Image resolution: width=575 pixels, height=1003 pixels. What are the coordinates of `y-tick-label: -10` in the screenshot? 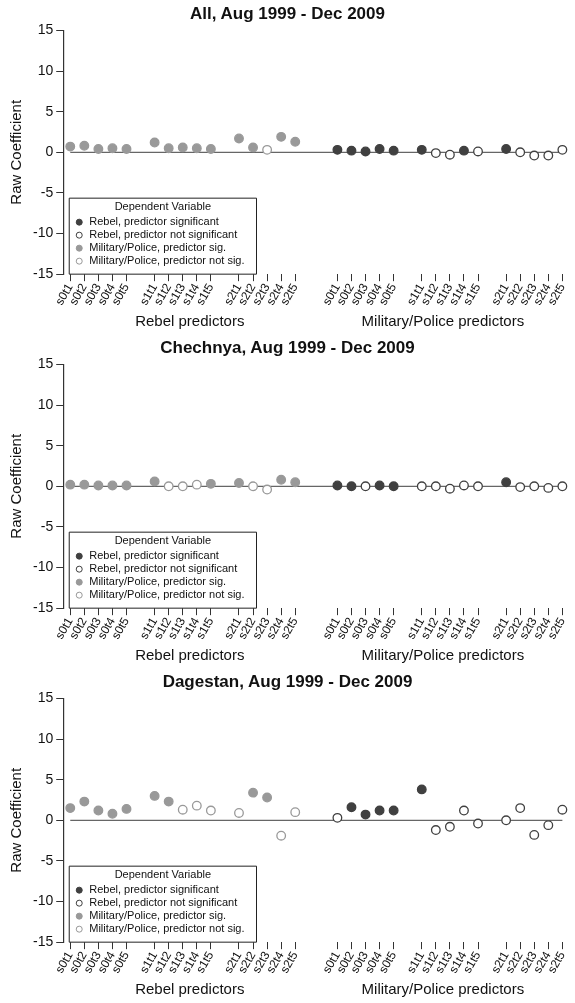 It's located at (43, 566).